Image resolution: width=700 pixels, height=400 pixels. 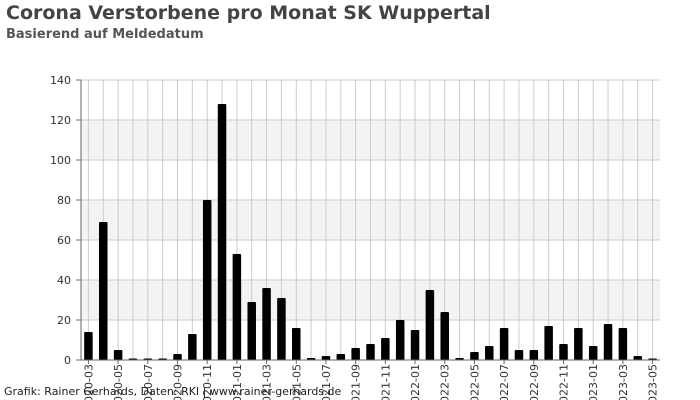 What do you see at coordinates (326, 382) in the screenshot?
I see `x-tick-label: 2021-07` at bounding box center [326, 382].